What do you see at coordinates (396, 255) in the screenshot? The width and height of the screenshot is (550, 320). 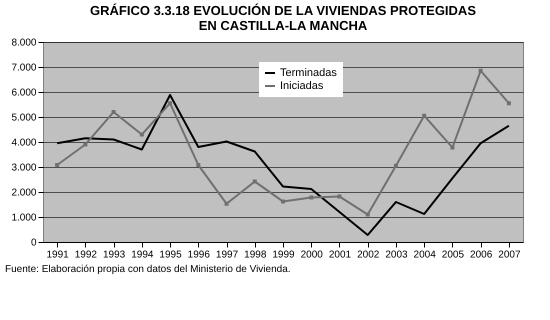 I see `x-tick-label: 2003` at bounding box center [396, 255].